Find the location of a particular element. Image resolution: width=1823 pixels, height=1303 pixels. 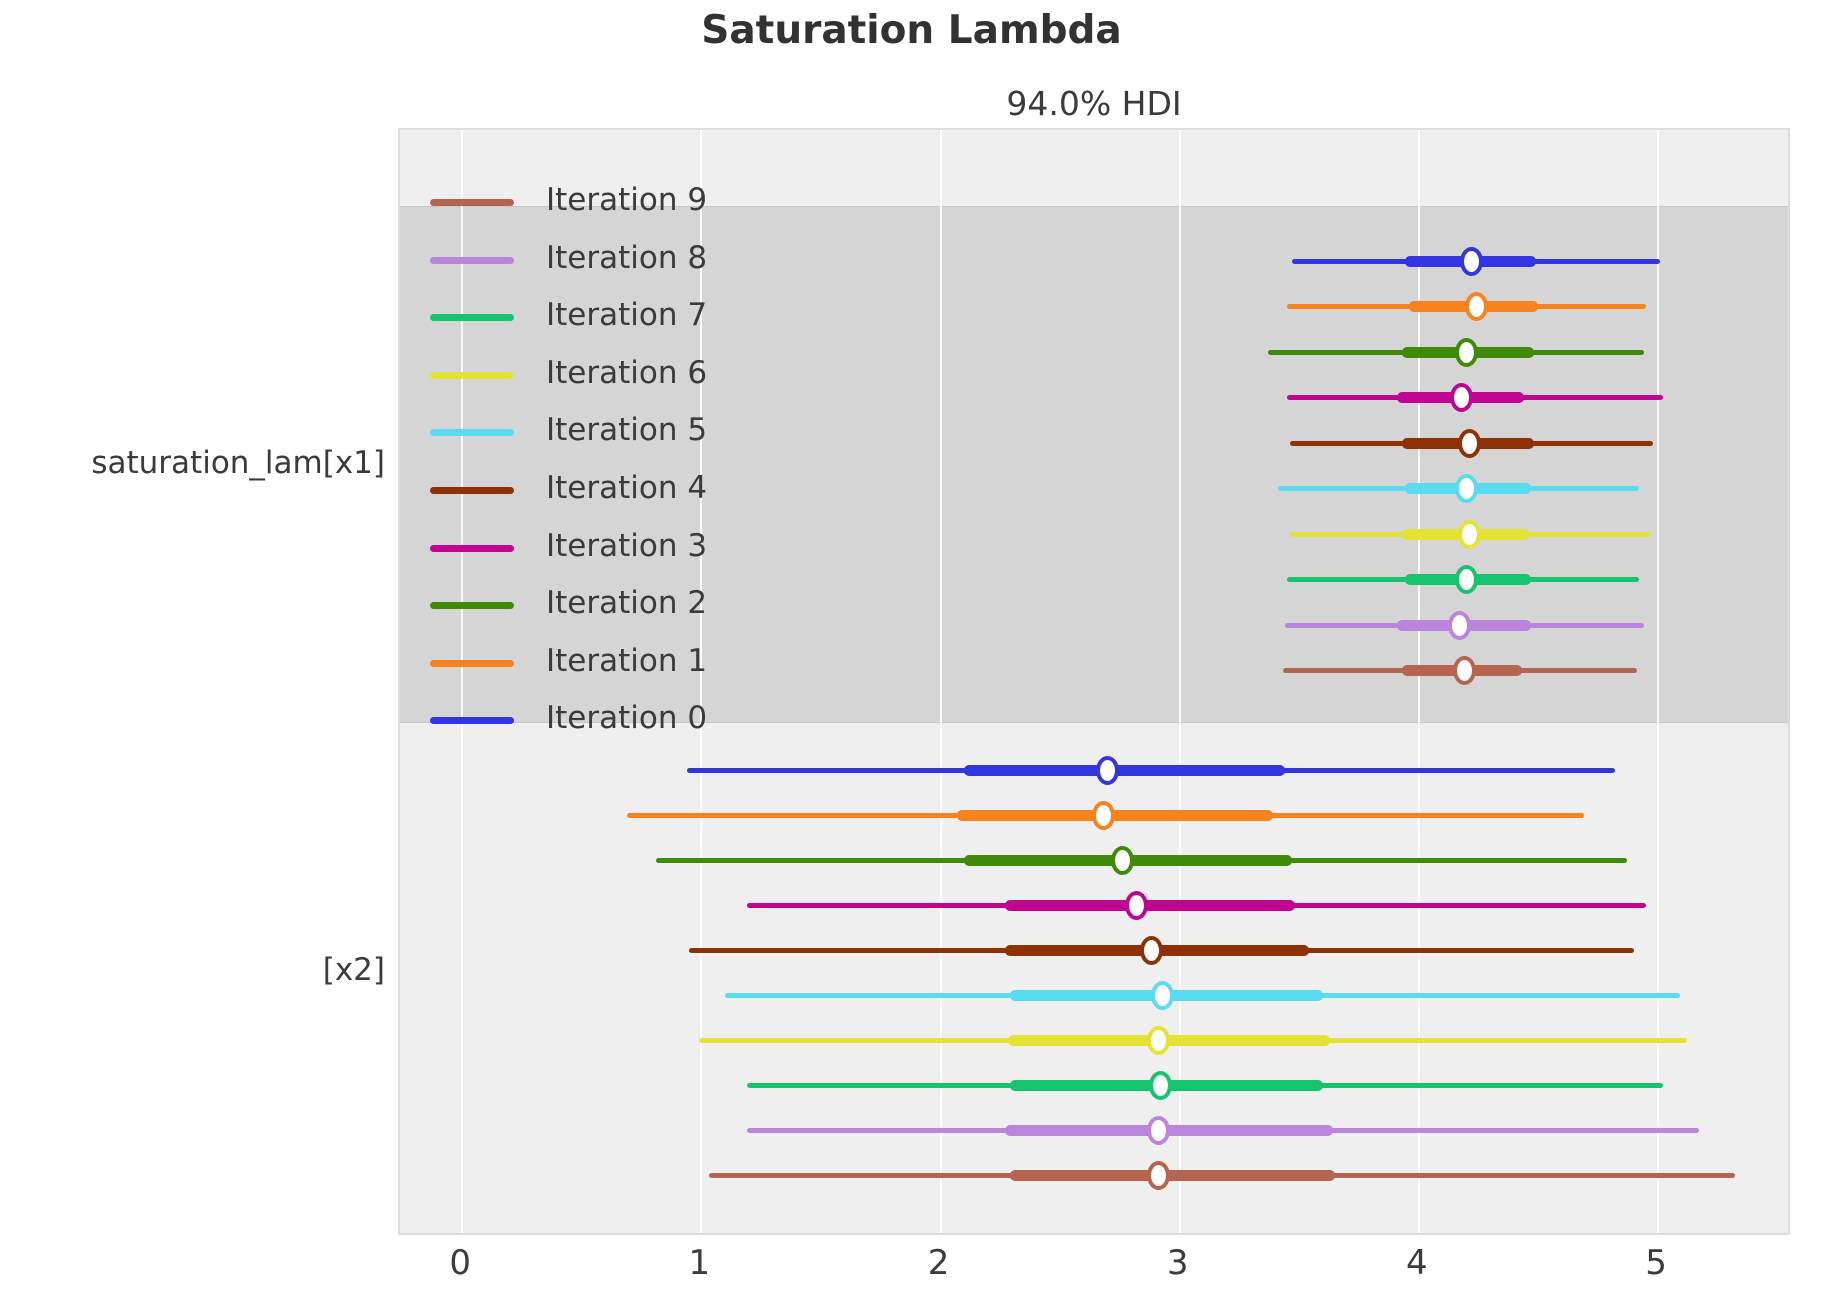

legend-label: Iteration 2 is located at coordinates (627, 603).